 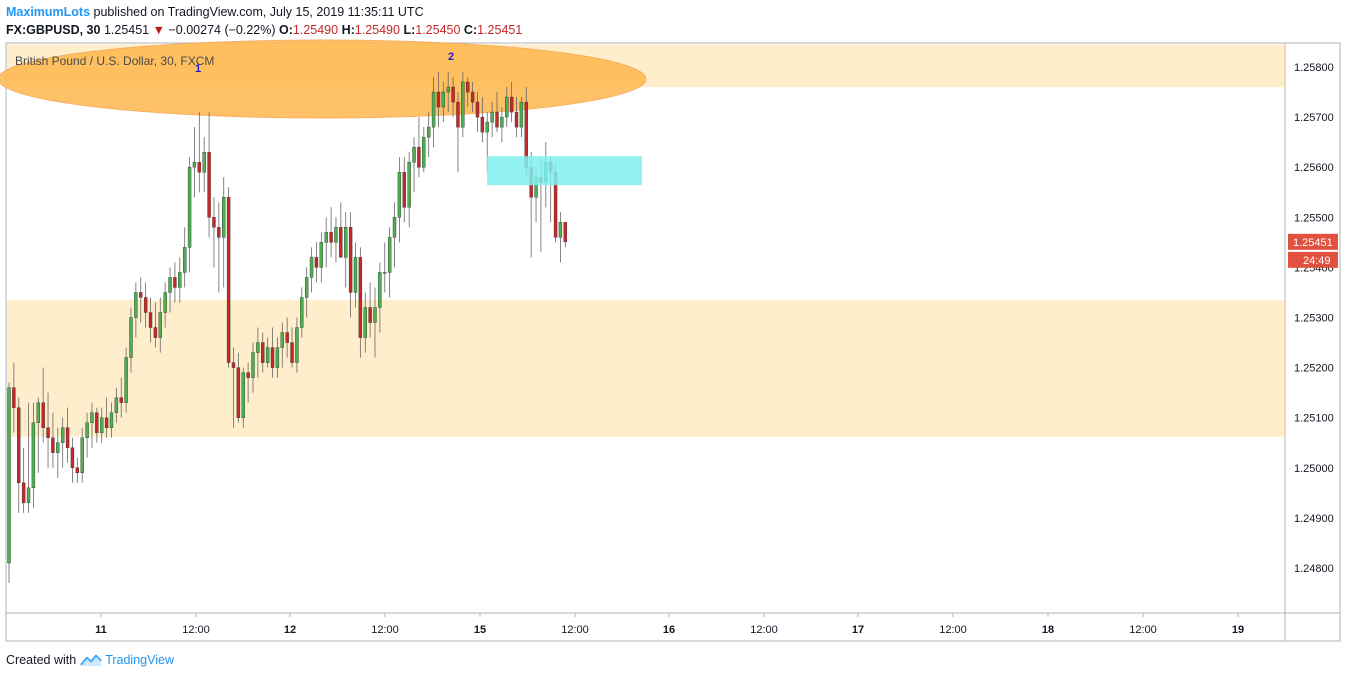 What do you see at coordinates (101, 630) in the screenshot?
I see `x-tick-label: 11` at bounding box center [101, 630].